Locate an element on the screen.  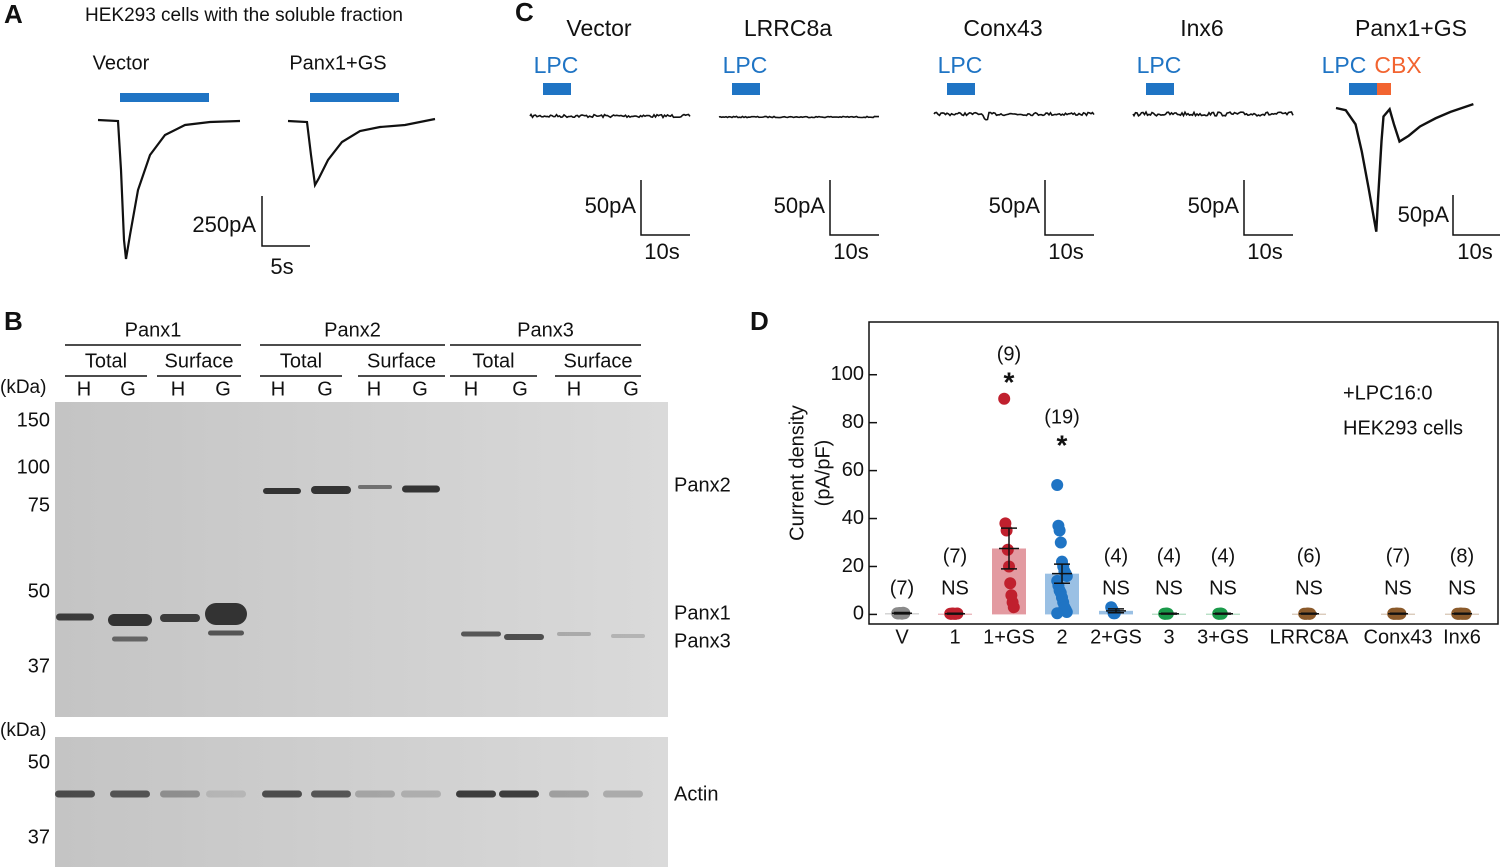
panel-label: B is located at coordinates (13, 321).